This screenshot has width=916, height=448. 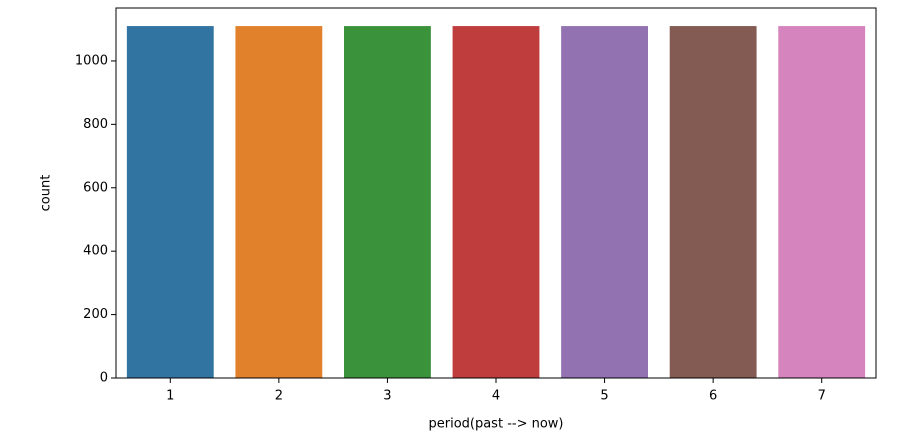 I want to click on y-tick-label: 0, so click(x=104, y=378).